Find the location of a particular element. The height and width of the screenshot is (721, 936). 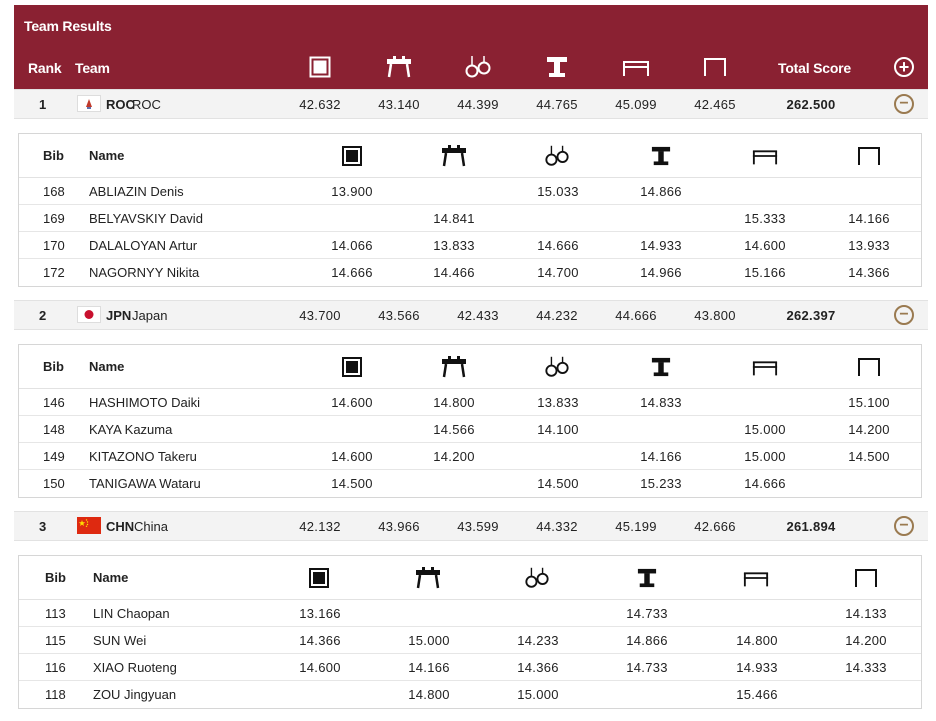

team-score-parallel: 45.199 is located at coordinates (636, 526).